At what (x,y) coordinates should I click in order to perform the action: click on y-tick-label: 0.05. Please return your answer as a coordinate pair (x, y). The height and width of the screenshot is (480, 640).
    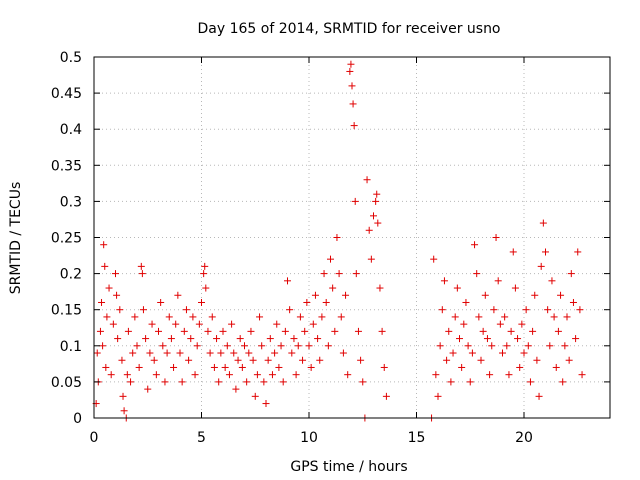
    Looking at the image, I should click on (66, 383).